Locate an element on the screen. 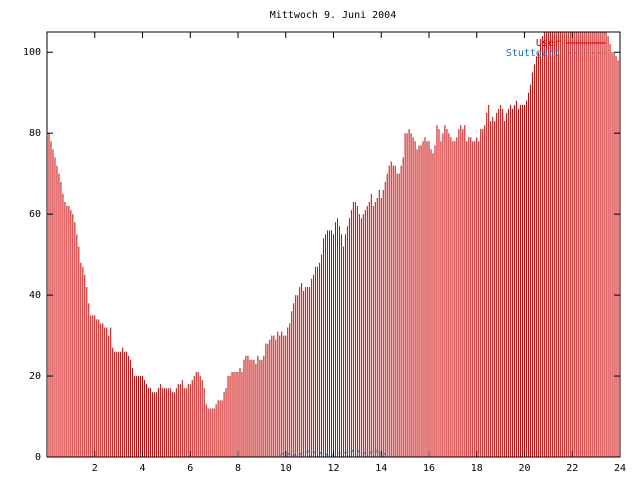  x-tick-label: 10 is located at coordinates (286, 468).